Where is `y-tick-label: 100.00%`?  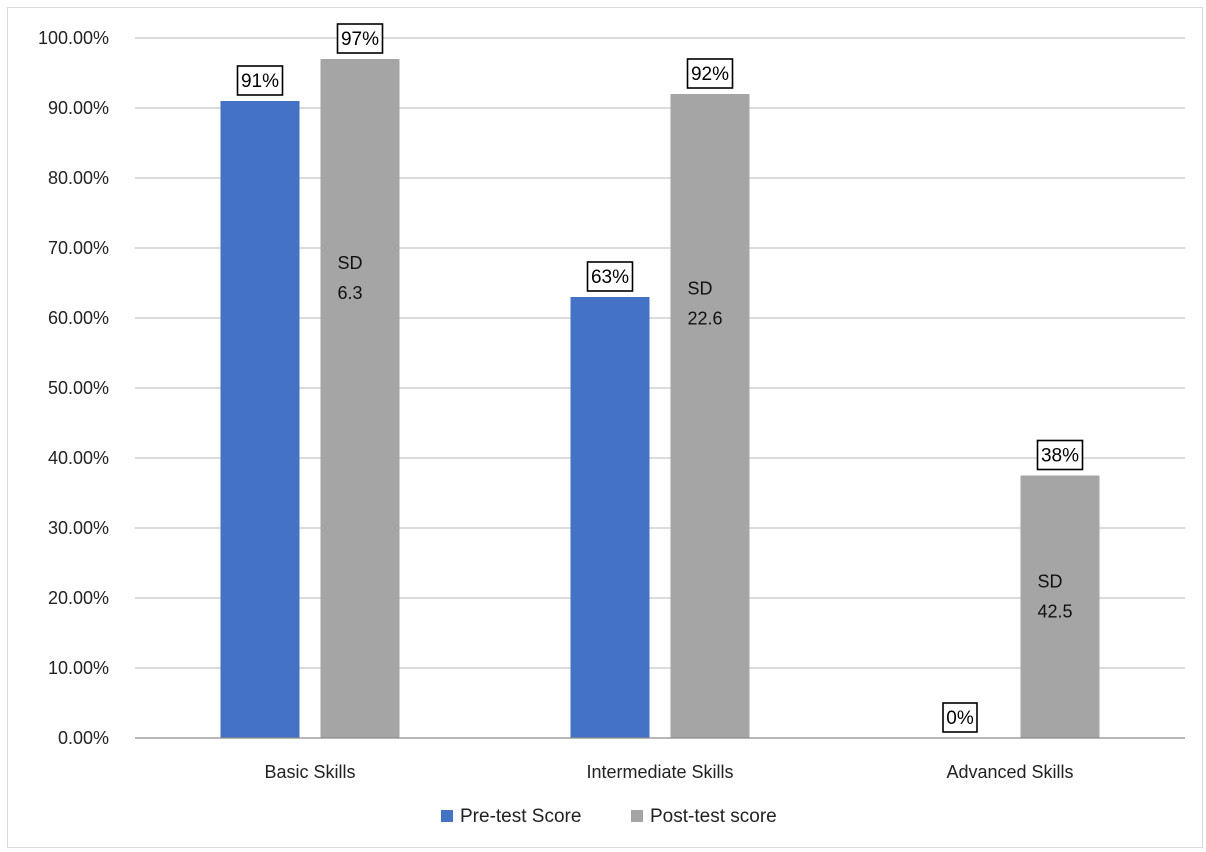 y-tick-label: 100.00% is located at coordinates (73, 38).